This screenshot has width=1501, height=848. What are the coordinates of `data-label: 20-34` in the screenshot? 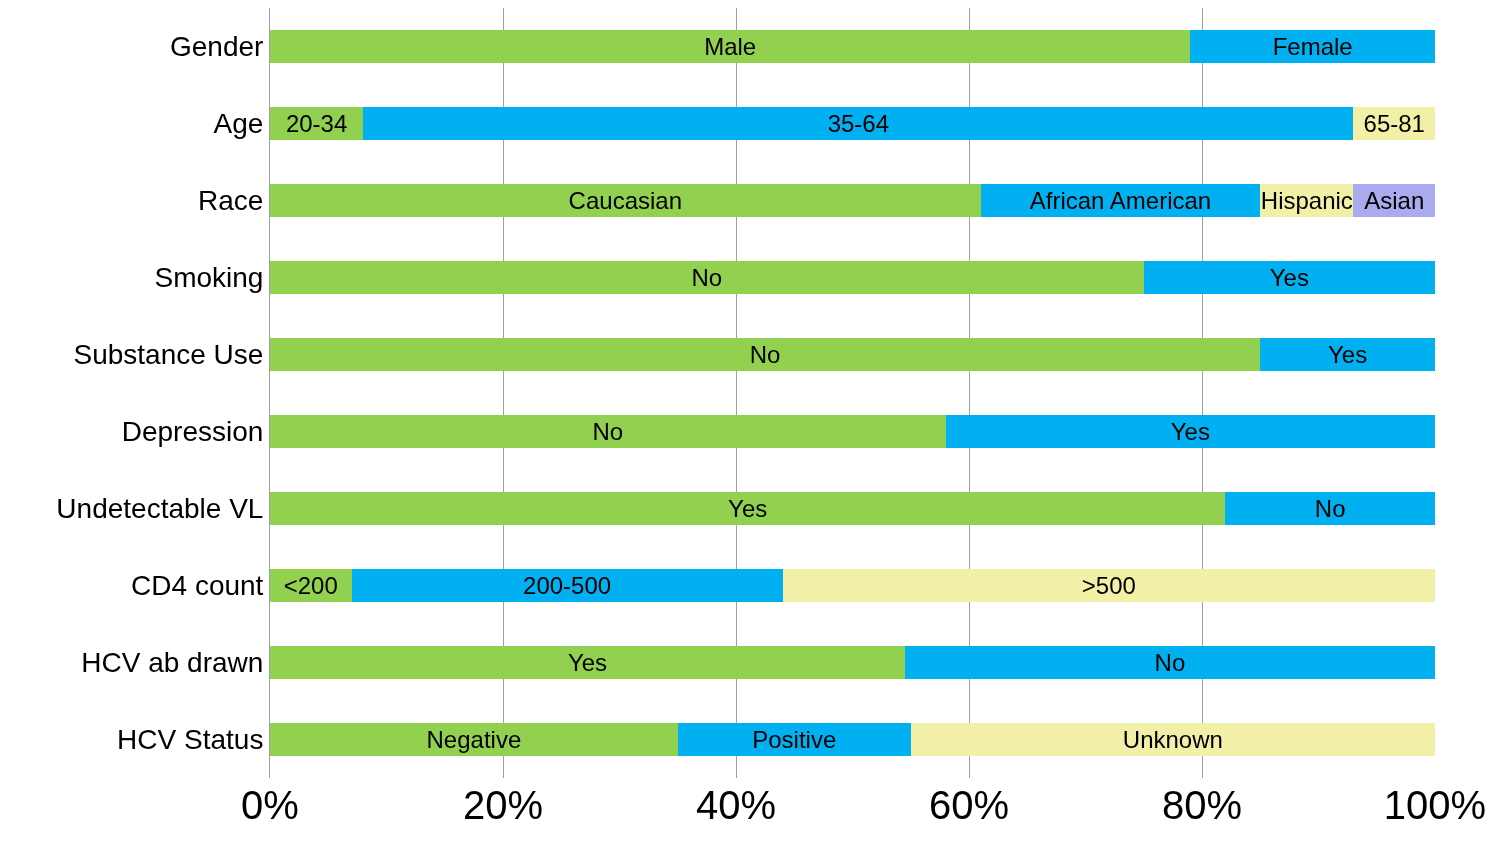 It's located at (316, 123).